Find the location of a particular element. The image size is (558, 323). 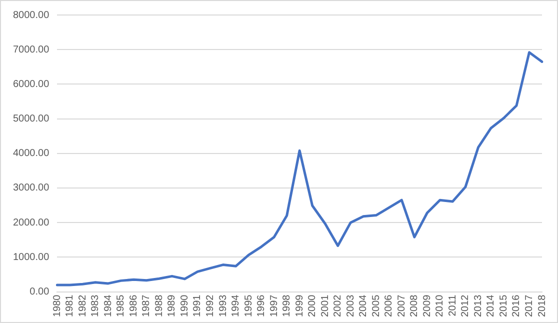

x-tick-label: 1985 is located at coordinates (121, 306).